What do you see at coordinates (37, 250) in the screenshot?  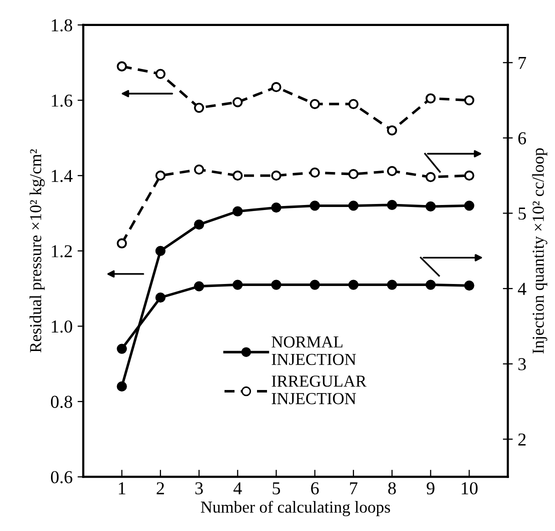 I see `y-axis-title: Residual pressure ×10² kg/cm²` at bounding box center [37, 250].